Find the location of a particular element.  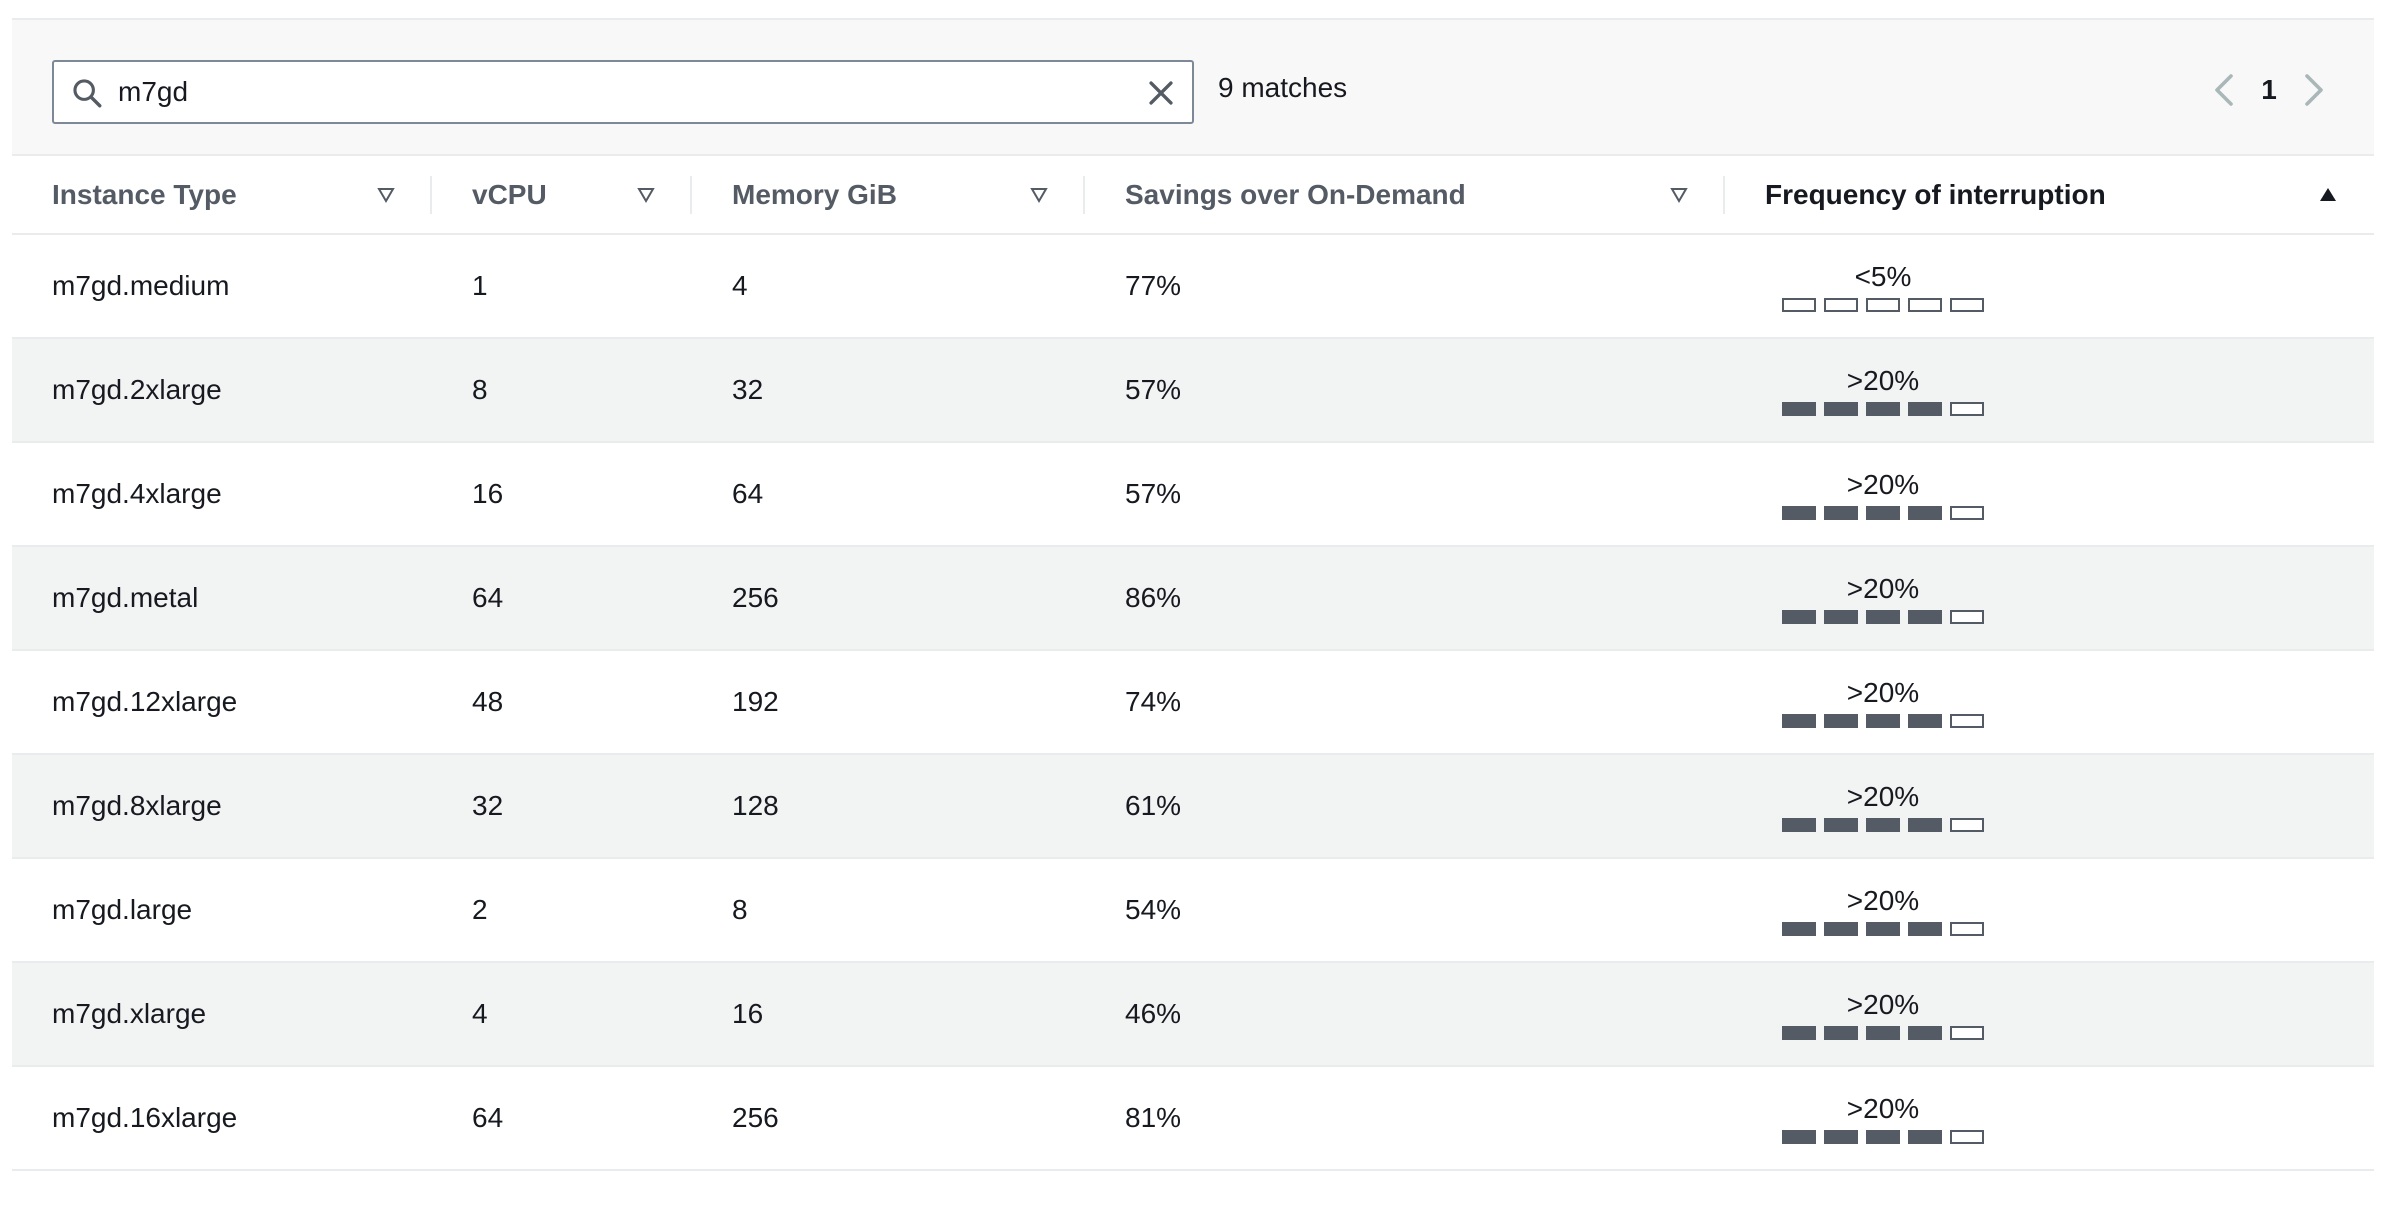

column-header-memory: Memory GiB is located at coordinates (888, 195).